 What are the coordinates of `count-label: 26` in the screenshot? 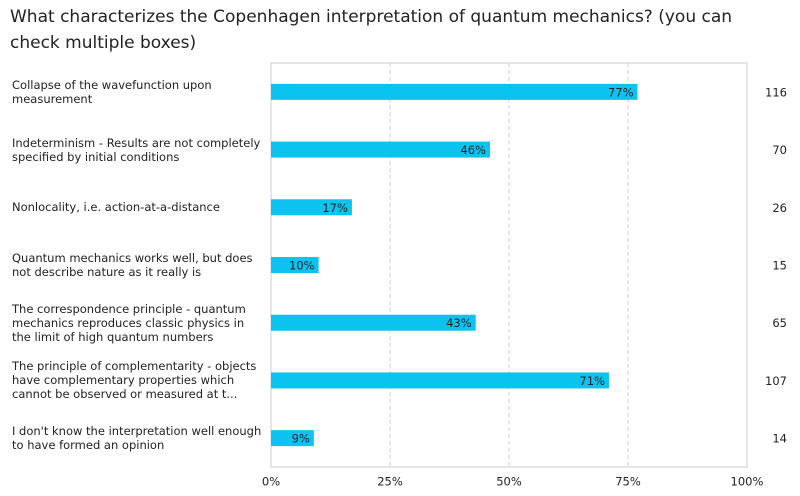 It's located at (779, 208).